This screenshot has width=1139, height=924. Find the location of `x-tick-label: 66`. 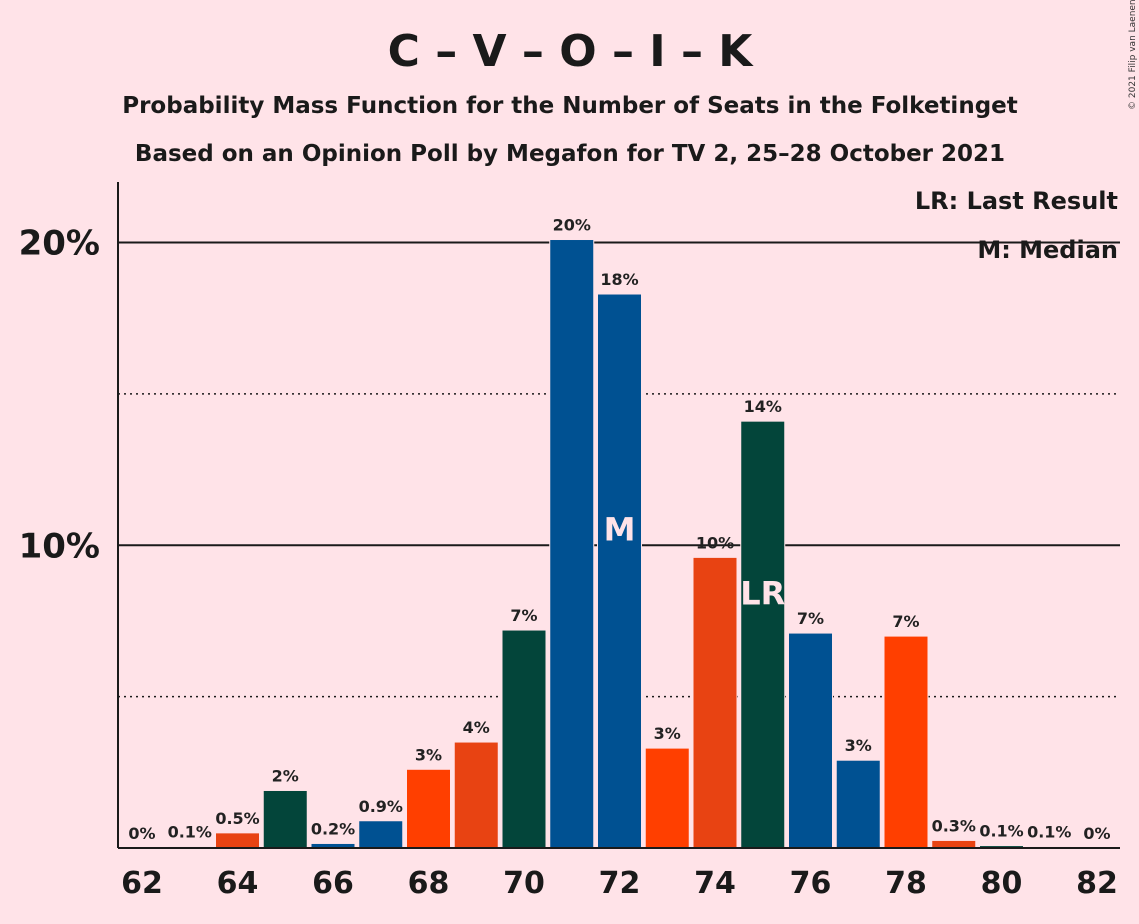

x-tick-label: 66 is located at coordinates (333, 883).